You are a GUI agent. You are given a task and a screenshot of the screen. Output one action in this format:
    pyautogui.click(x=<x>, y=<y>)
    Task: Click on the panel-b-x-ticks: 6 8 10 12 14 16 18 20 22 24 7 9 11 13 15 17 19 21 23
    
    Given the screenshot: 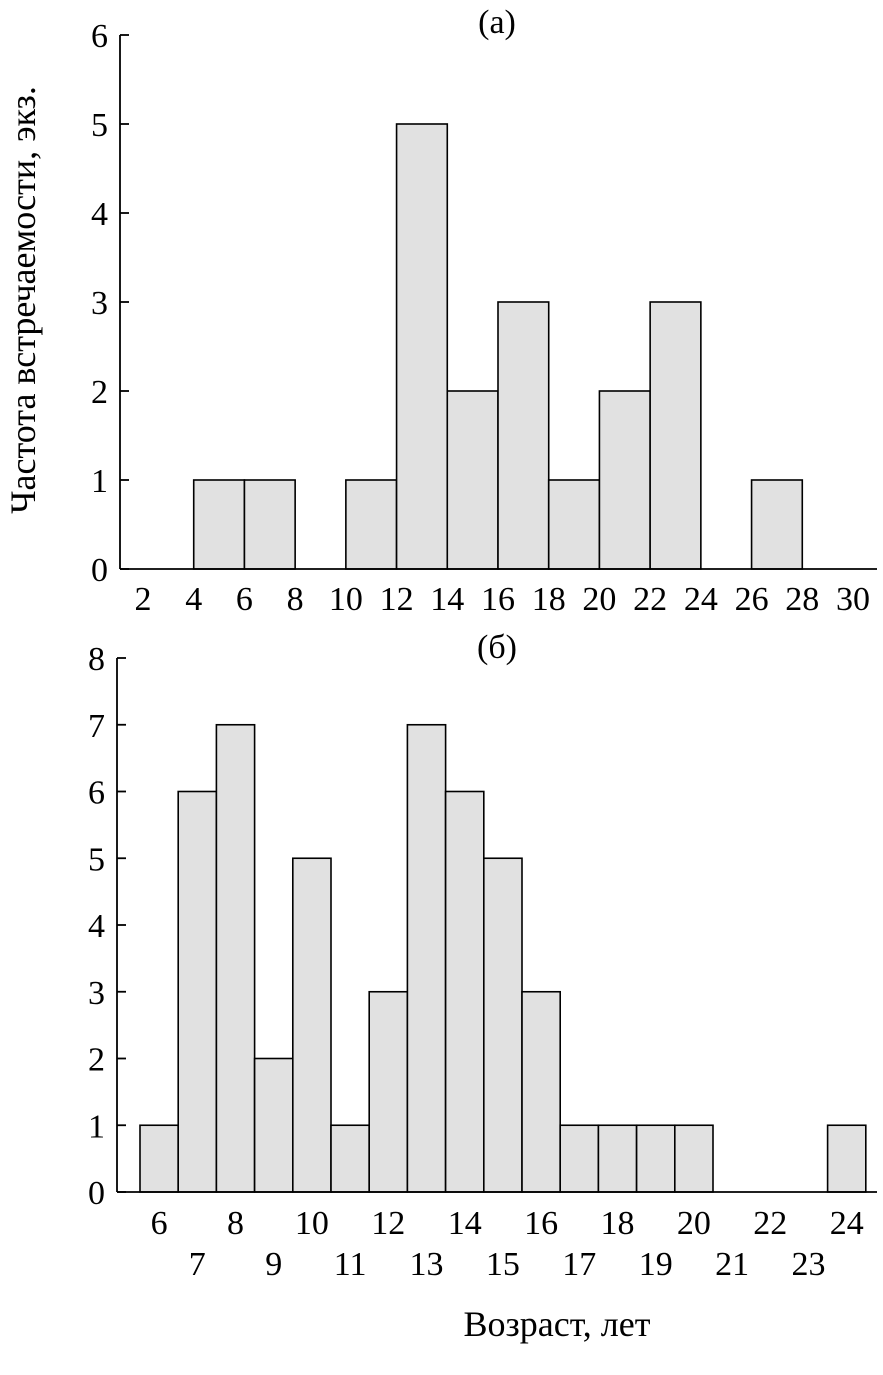 What is the action you would take?
    pyautogui.click(x=507, y=1244)
    